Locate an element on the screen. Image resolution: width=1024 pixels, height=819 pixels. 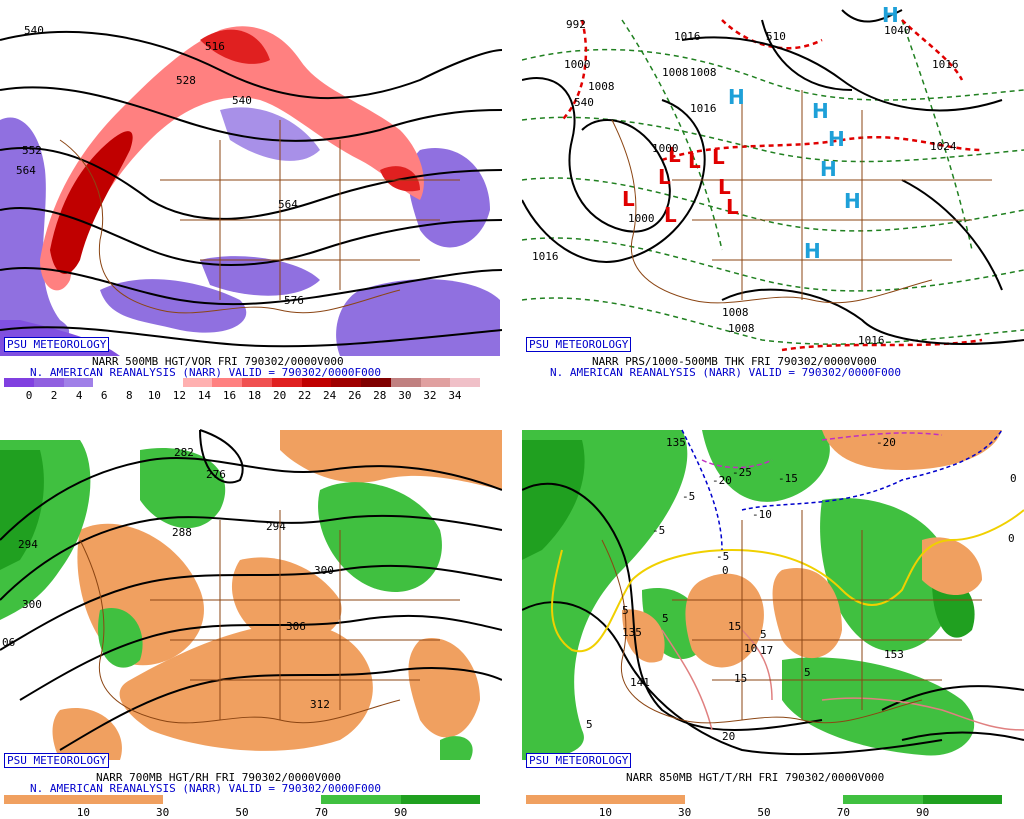
contour-label: -15 is located at coordinates (788, 478).